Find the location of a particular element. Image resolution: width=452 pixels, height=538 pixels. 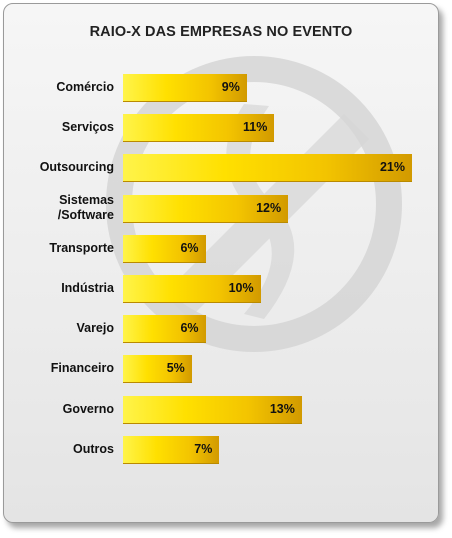

bar: 21% is located at coordinates (267, 168).